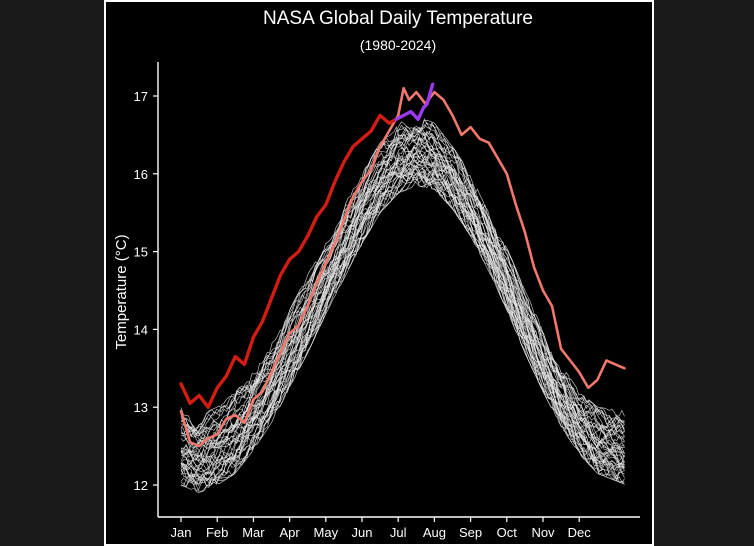  What do you see at coordinates (141, 329) in the screenshot?
I see `y-tick-label: 14` at bounding box center [141, 329].